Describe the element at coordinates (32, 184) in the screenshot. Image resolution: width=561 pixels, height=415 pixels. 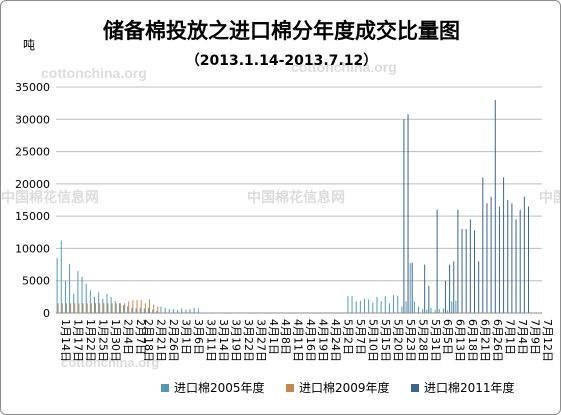
I see `y-tick-label: 20000` at that location.